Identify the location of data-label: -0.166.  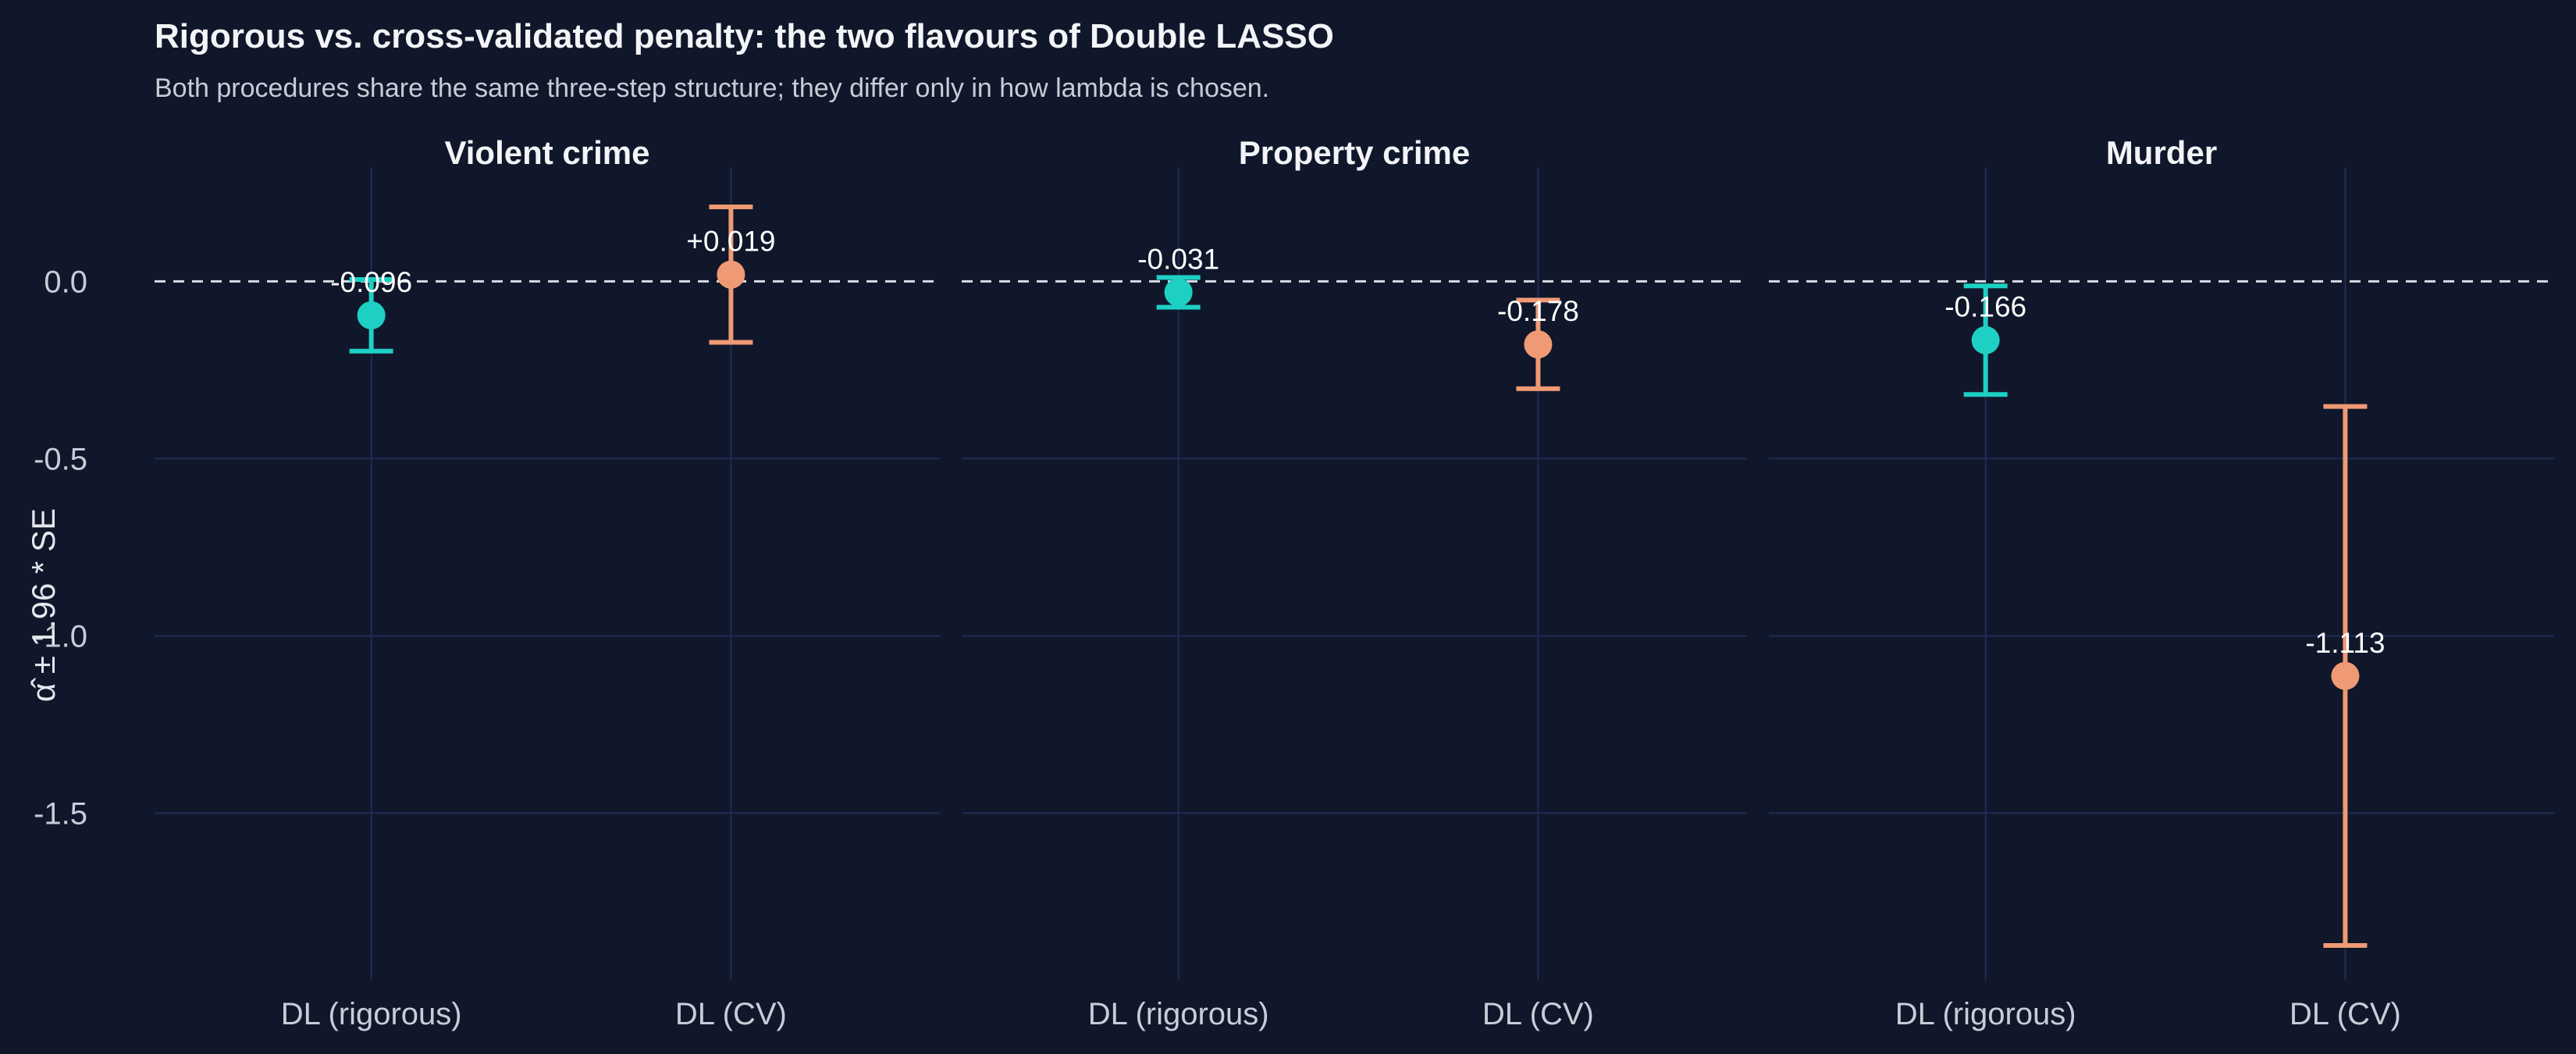
(1985, 307).